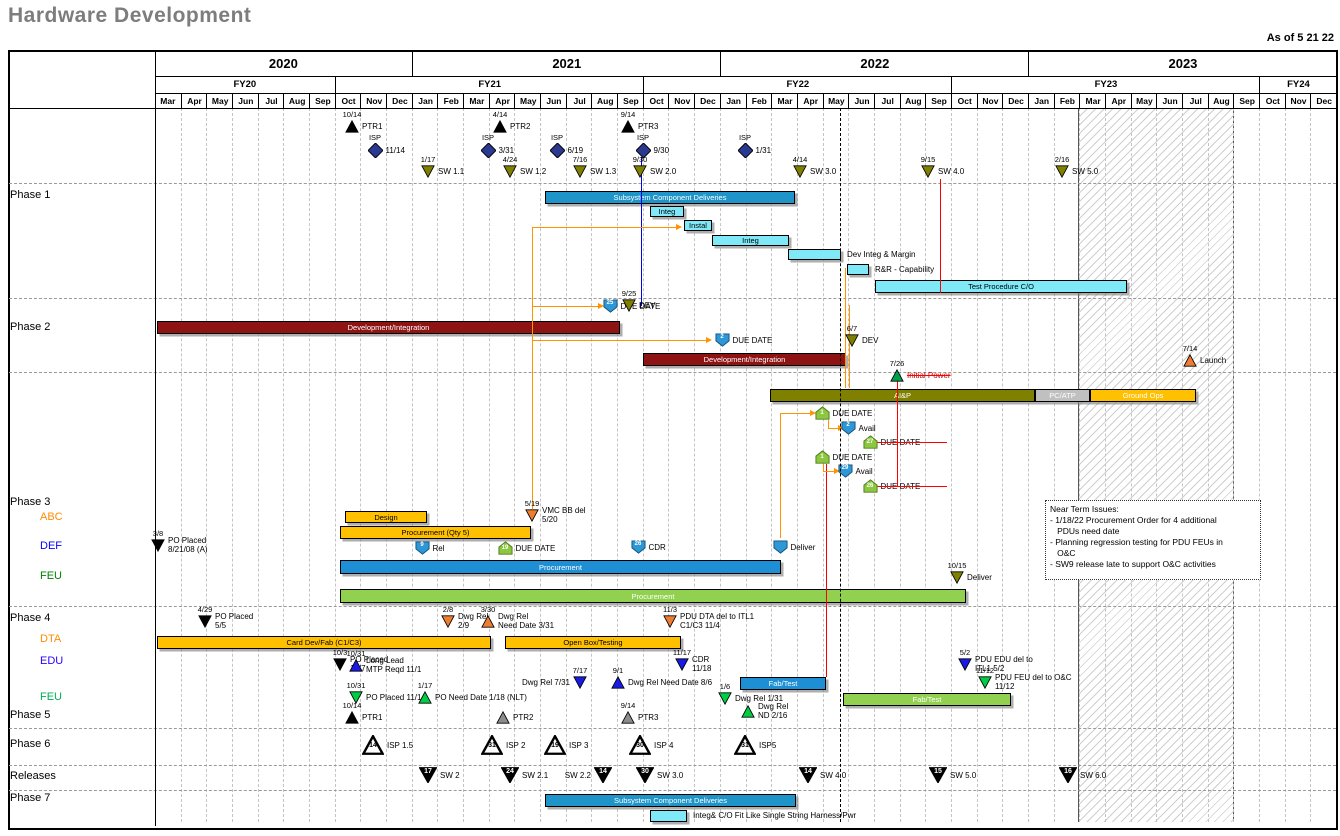  What do you see at coordinates (400, 745) in the screenshot?
I see `milestone-label: ISP 1.5` at bounding box center [400, 745].